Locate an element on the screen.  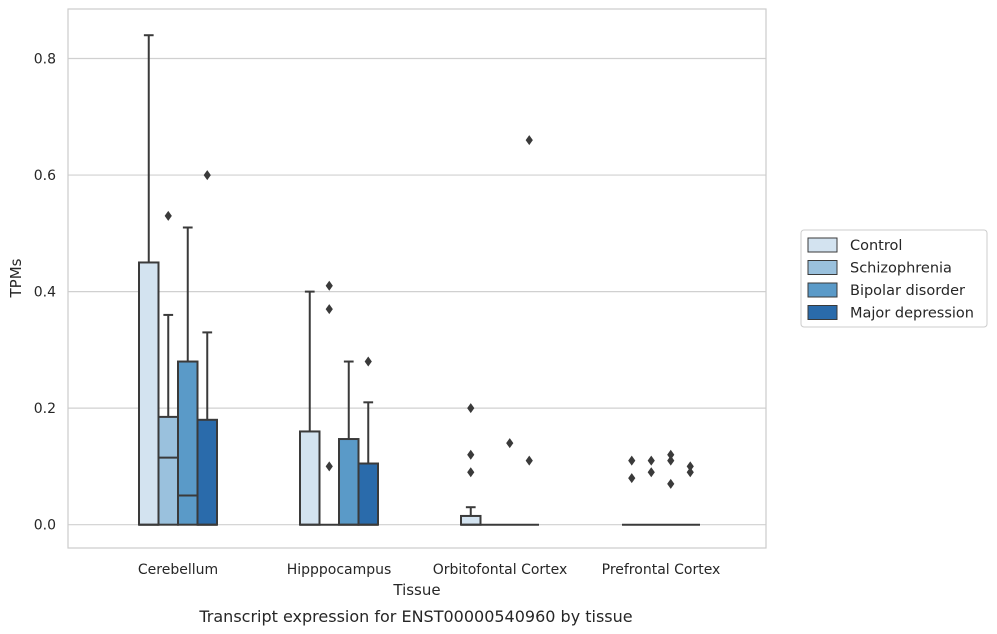
legend-label: Bipolar disorder is located at coordinates (907, 291).